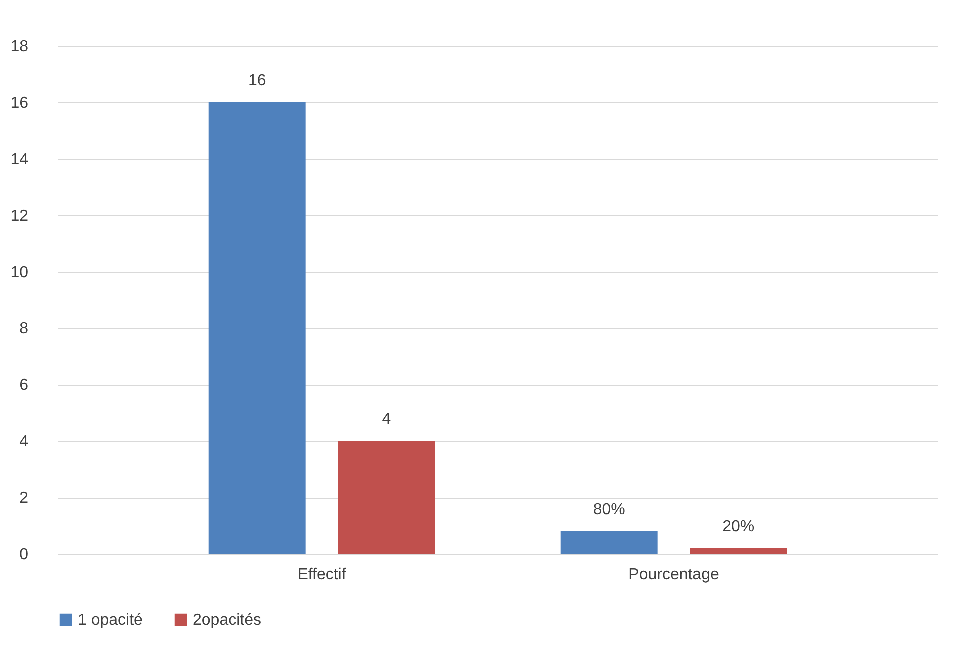 The image size is (979, 662). What do you see at coordinates (19, 216) in the screenshot?
I see `y-tick-label: 12` at bounding box center [19, 216].